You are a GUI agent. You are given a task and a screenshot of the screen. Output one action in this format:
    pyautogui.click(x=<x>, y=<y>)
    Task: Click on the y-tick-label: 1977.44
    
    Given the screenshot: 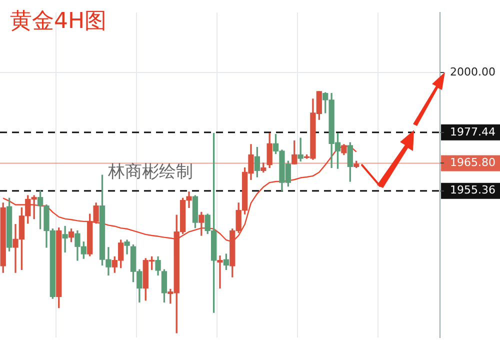 What is the action you would take?
    pyautogui.click(x=473, y=131)
    